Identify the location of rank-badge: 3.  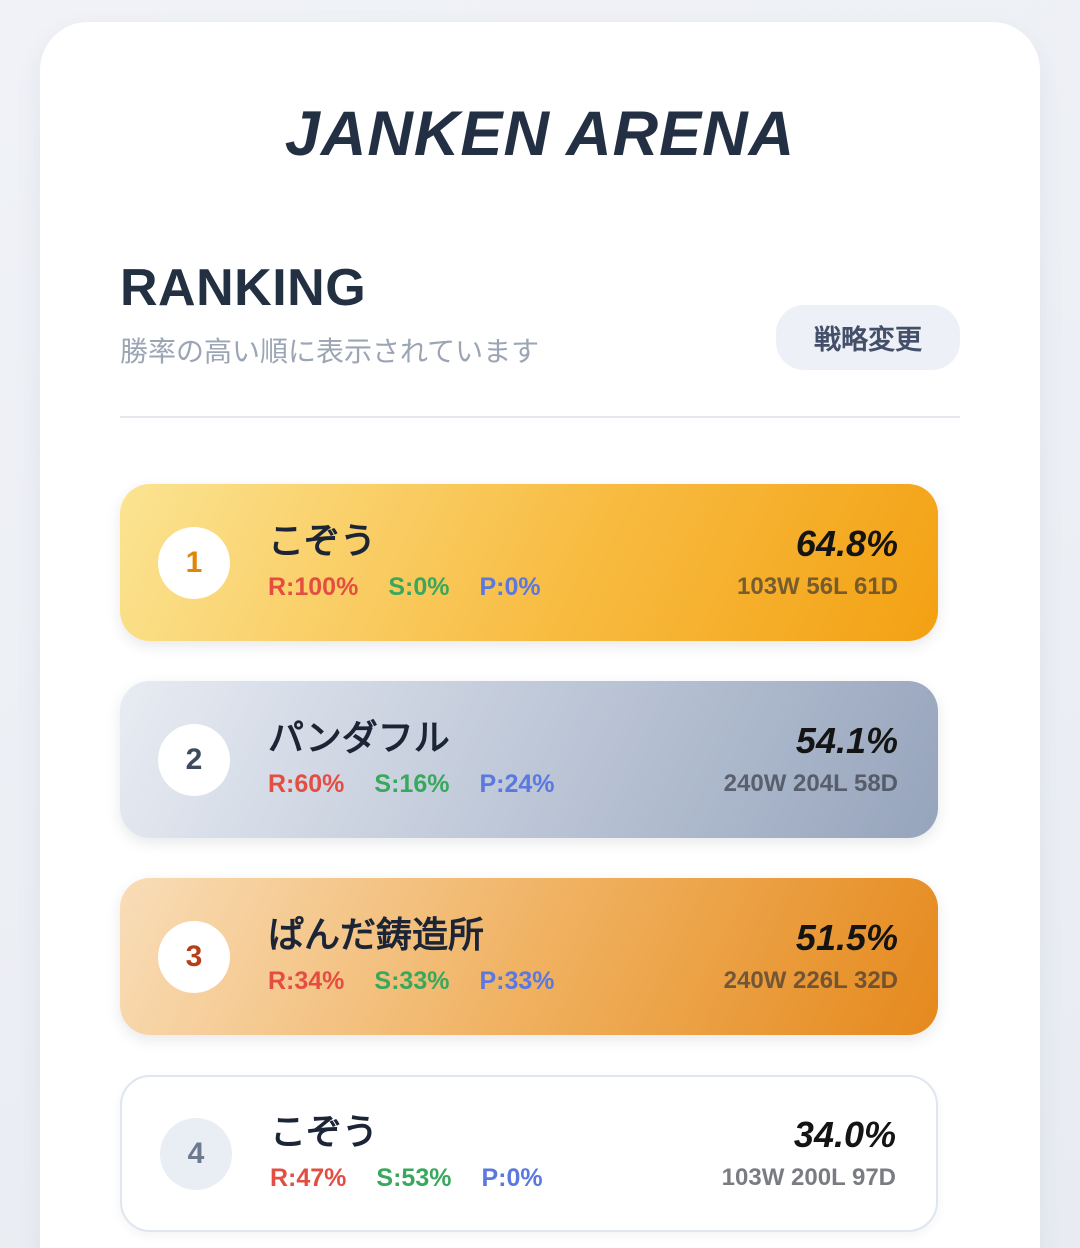
(194, 956).